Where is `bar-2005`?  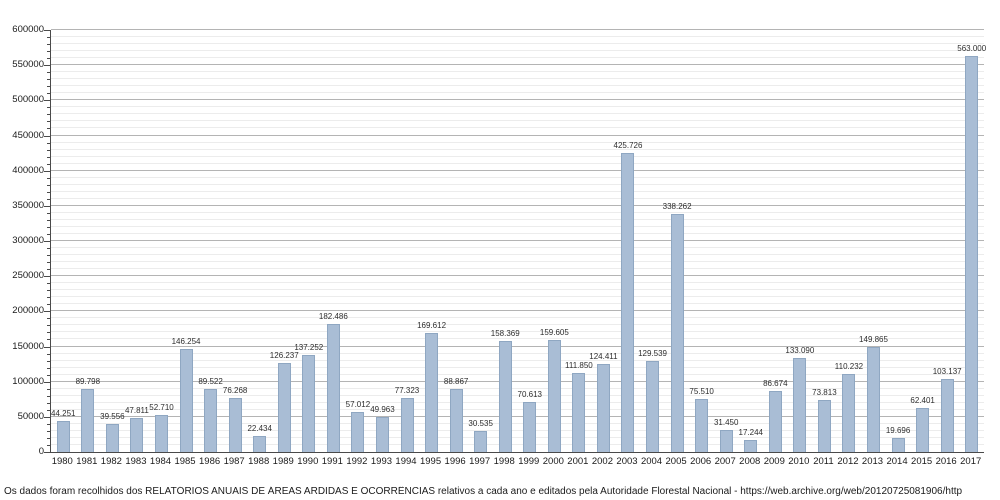
bar-2005 is located at coordinates (677, 333).